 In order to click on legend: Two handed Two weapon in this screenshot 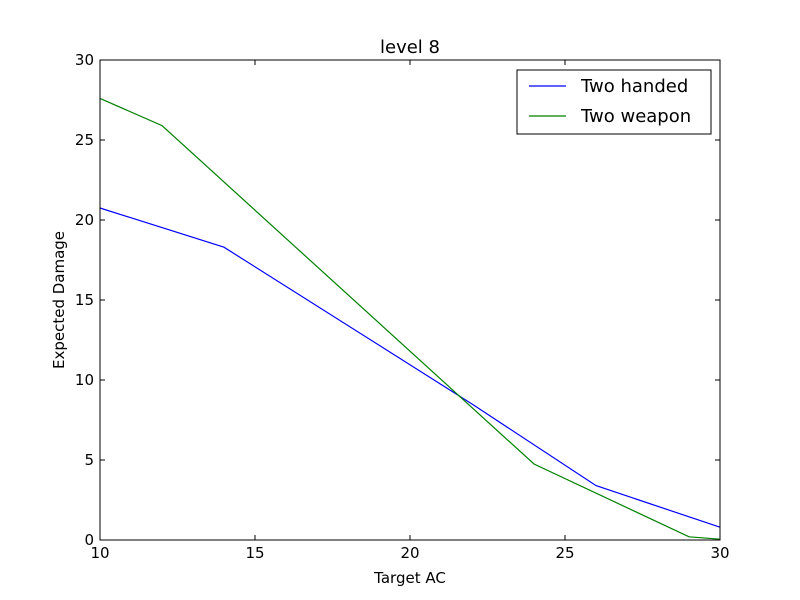, I will do `click(614, 102)`.